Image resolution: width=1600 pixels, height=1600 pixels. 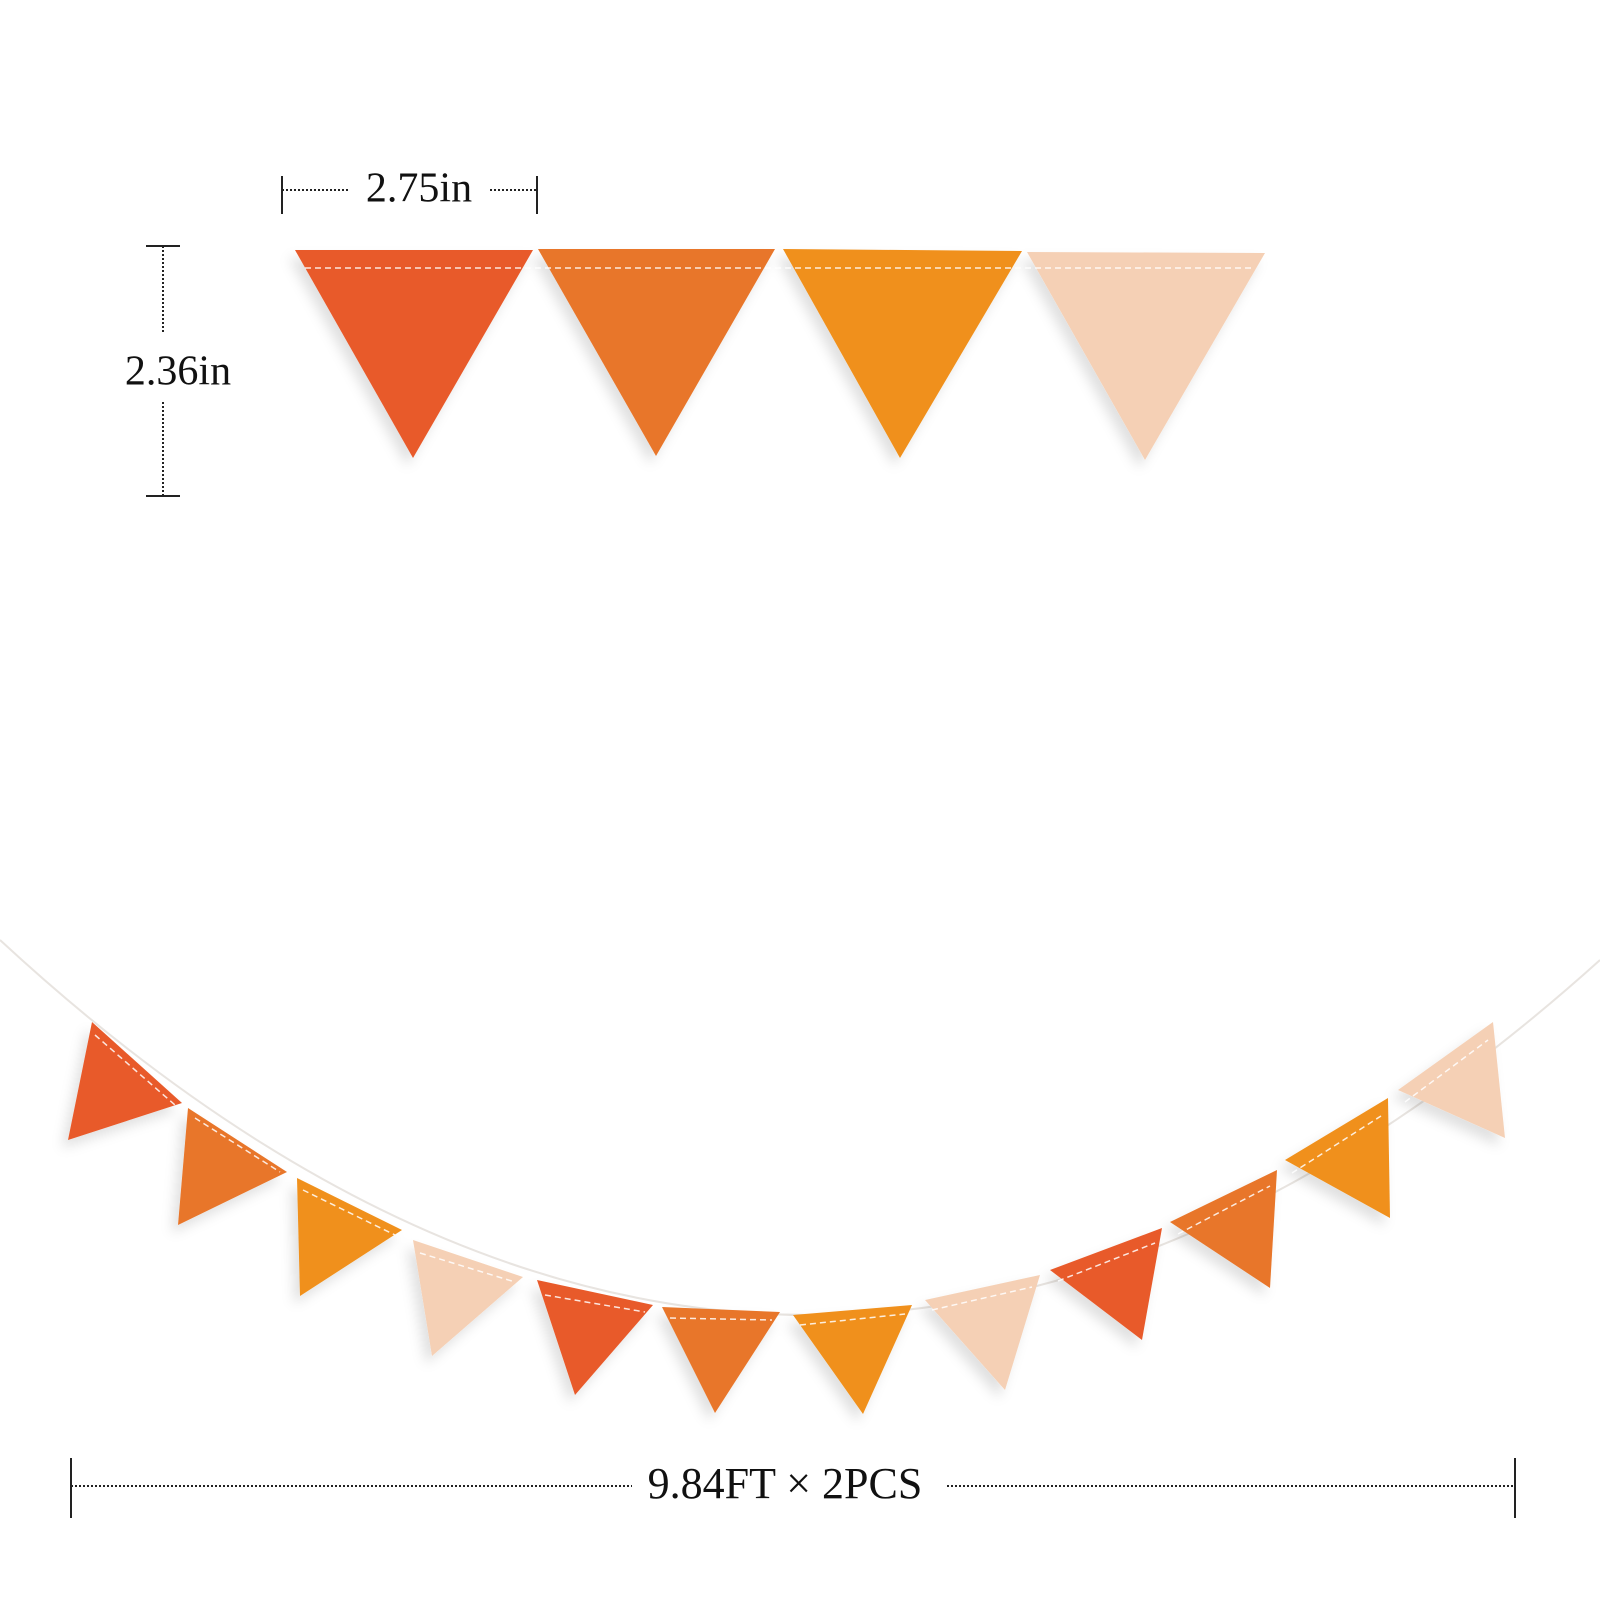 I want to click on length-dimension: 9.84FT × 2PCS, so click(x=793, y=1488).